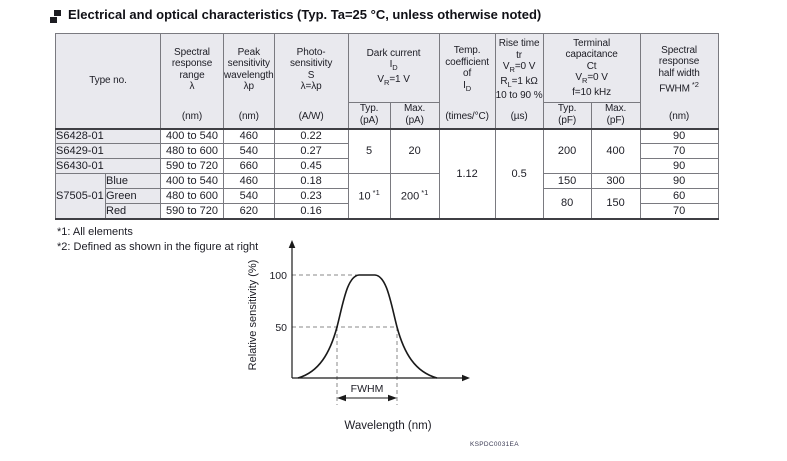 This screenshot has height=461, width=787. Describe the element at coordinates (615, 115) in the screenshot. I see `subheader-ct-max: Max. (pF)` at that location.